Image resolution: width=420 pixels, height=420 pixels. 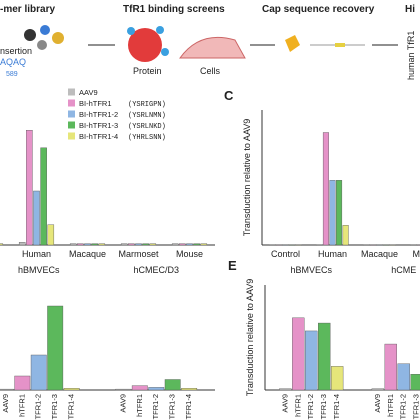 I want to click on legend-label: BI-hTFR1, so click(x=95, y=103).